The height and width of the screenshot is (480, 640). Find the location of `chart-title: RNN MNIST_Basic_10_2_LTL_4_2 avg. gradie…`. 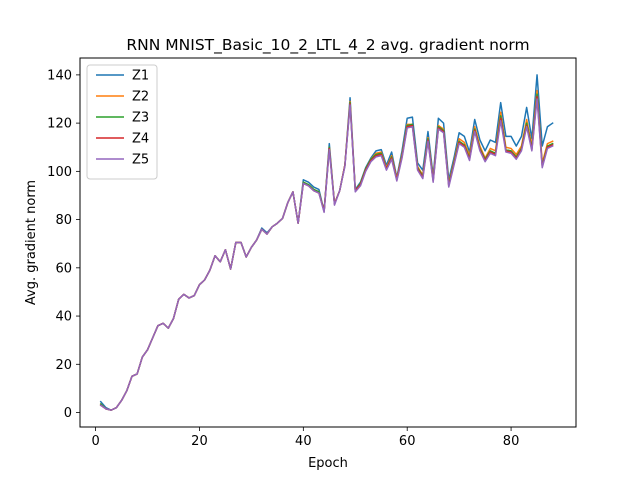

chart-title: RNN MNIST_Basic_10_2_LTL_4_2 avg. gradie… is located at coordinates (327, 45).